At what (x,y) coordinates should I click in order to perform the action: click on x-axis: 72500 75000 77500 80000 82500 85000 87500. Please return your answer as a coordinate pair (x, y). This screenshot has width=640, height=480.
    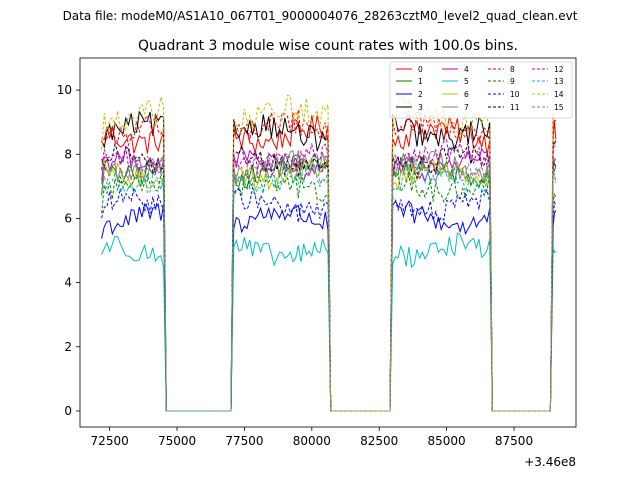
    Looking at the image, I should click on (312, 437).